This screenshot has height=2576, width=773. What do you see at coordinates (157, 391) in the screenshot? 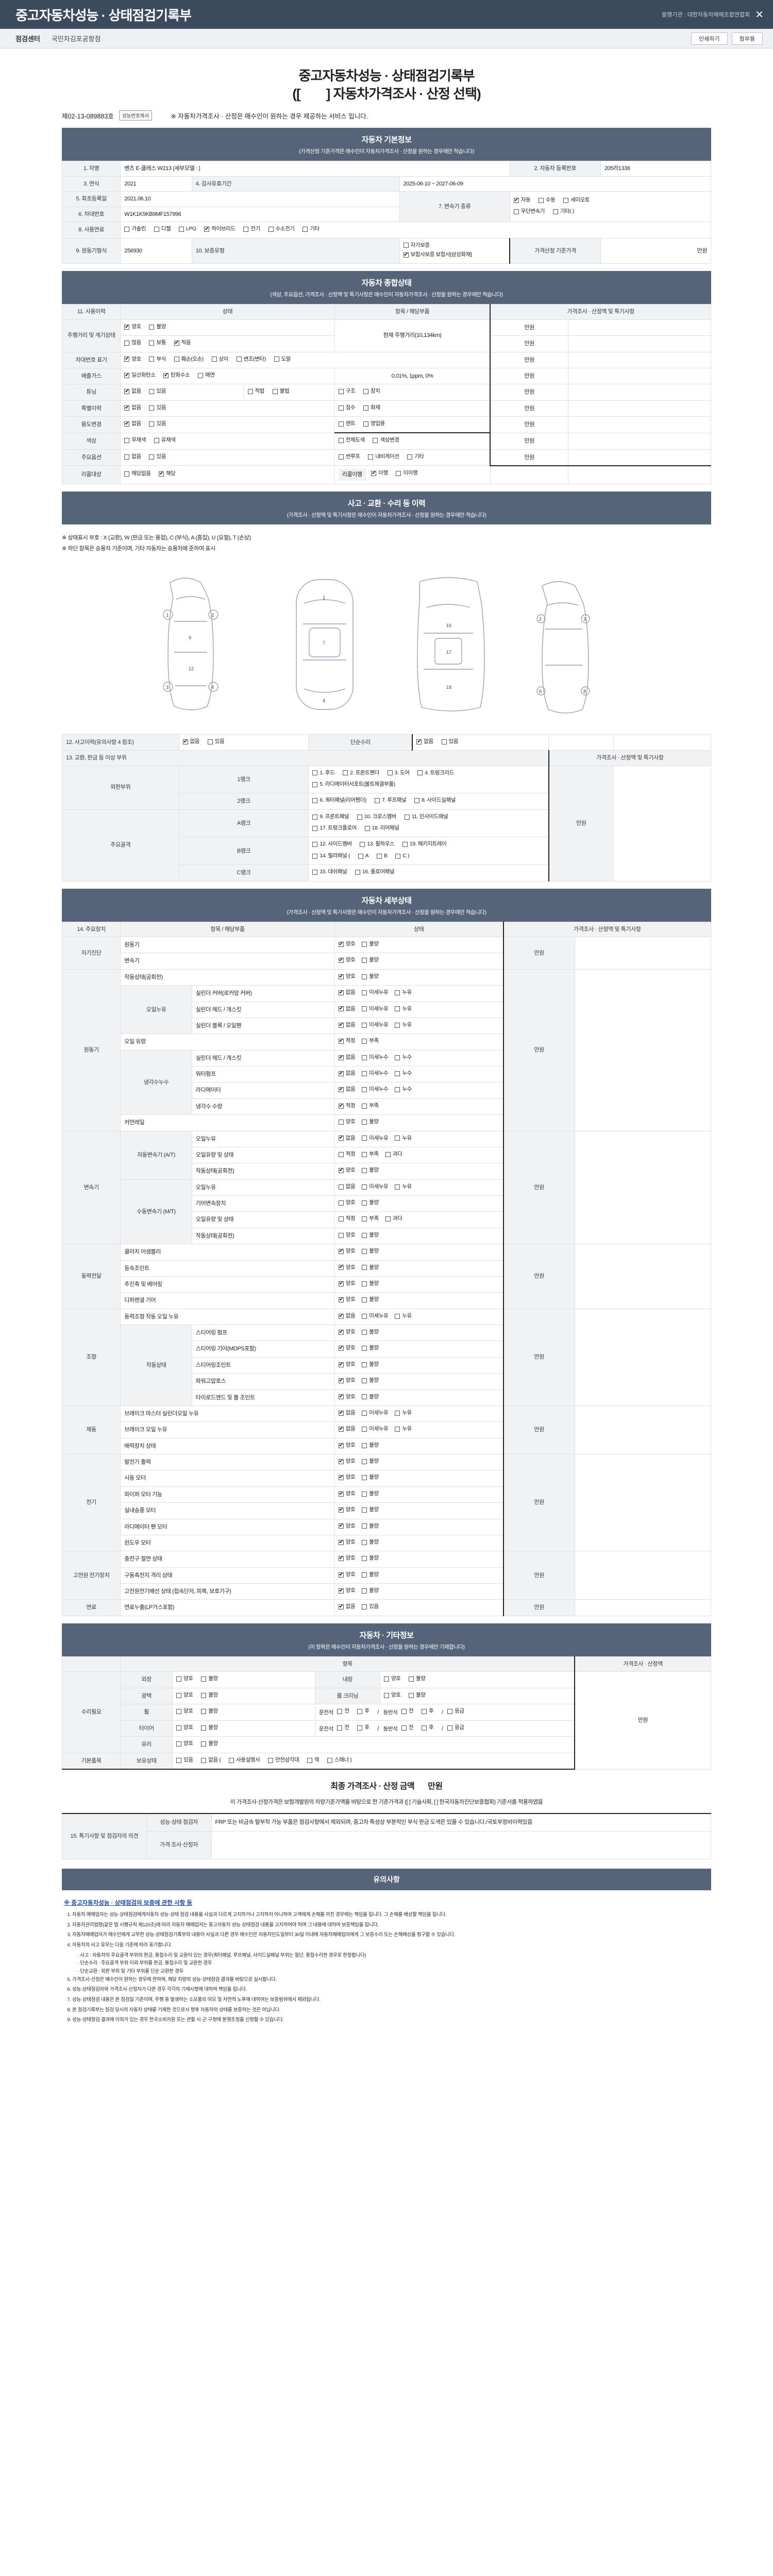
I see `cb-tuning-yes: 있음` at bounding box center [157, 391].